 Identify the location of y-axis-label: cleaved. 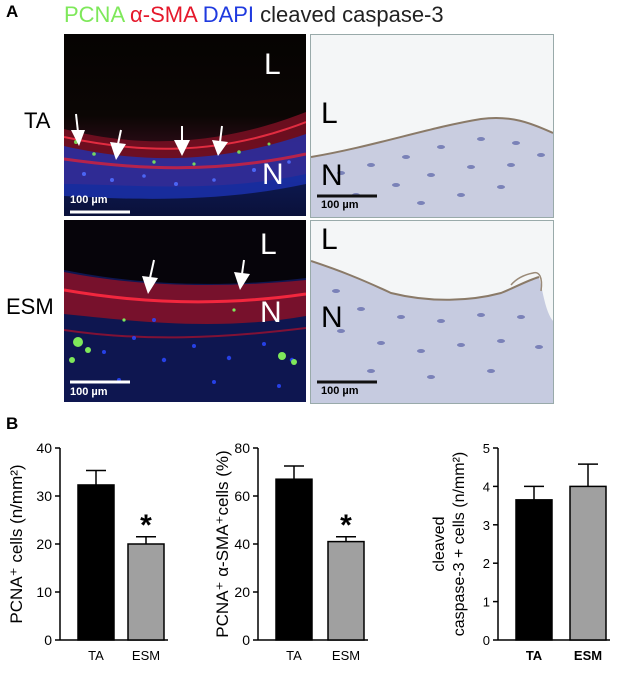
(439, 543).